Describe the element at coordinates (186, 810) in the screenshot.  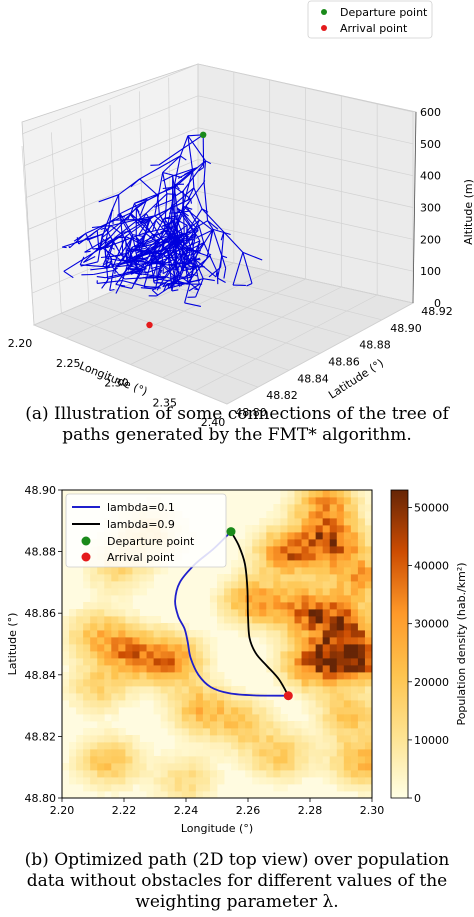
I see `x-tick-label: 2.24` at that location.